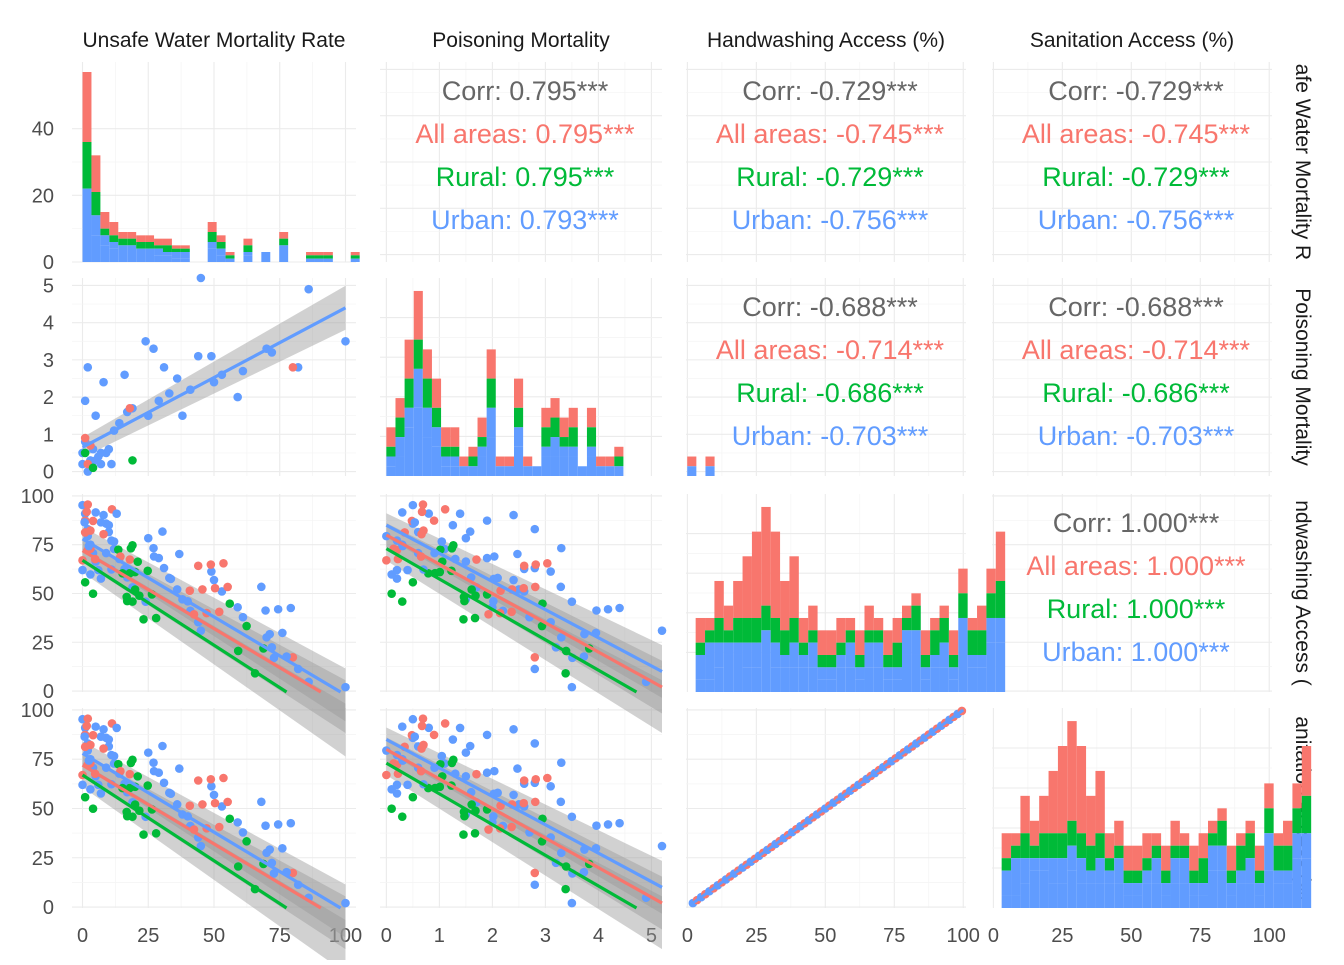 The width and height of the screenshot is (1344, 965). I want to click on regression-line, so click(201, 836).